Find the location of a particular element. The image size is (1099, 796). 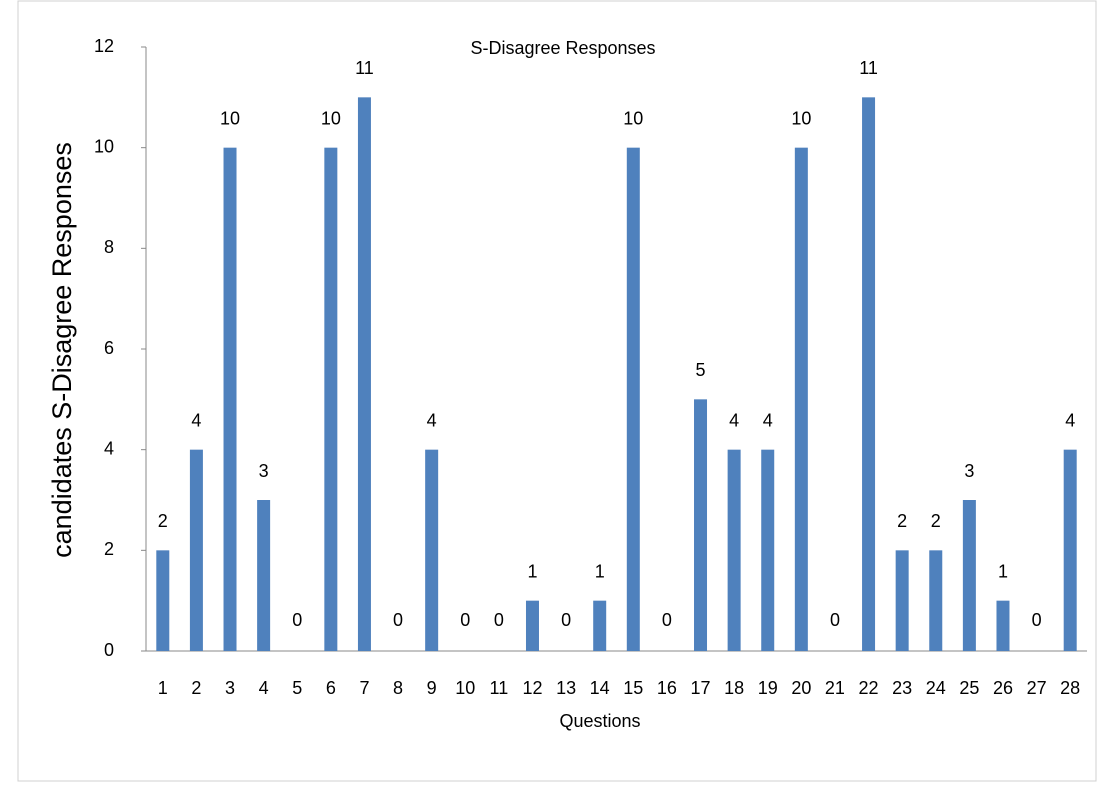

chart-title: S-Disagree Responses is located at coordinates (562, 48).